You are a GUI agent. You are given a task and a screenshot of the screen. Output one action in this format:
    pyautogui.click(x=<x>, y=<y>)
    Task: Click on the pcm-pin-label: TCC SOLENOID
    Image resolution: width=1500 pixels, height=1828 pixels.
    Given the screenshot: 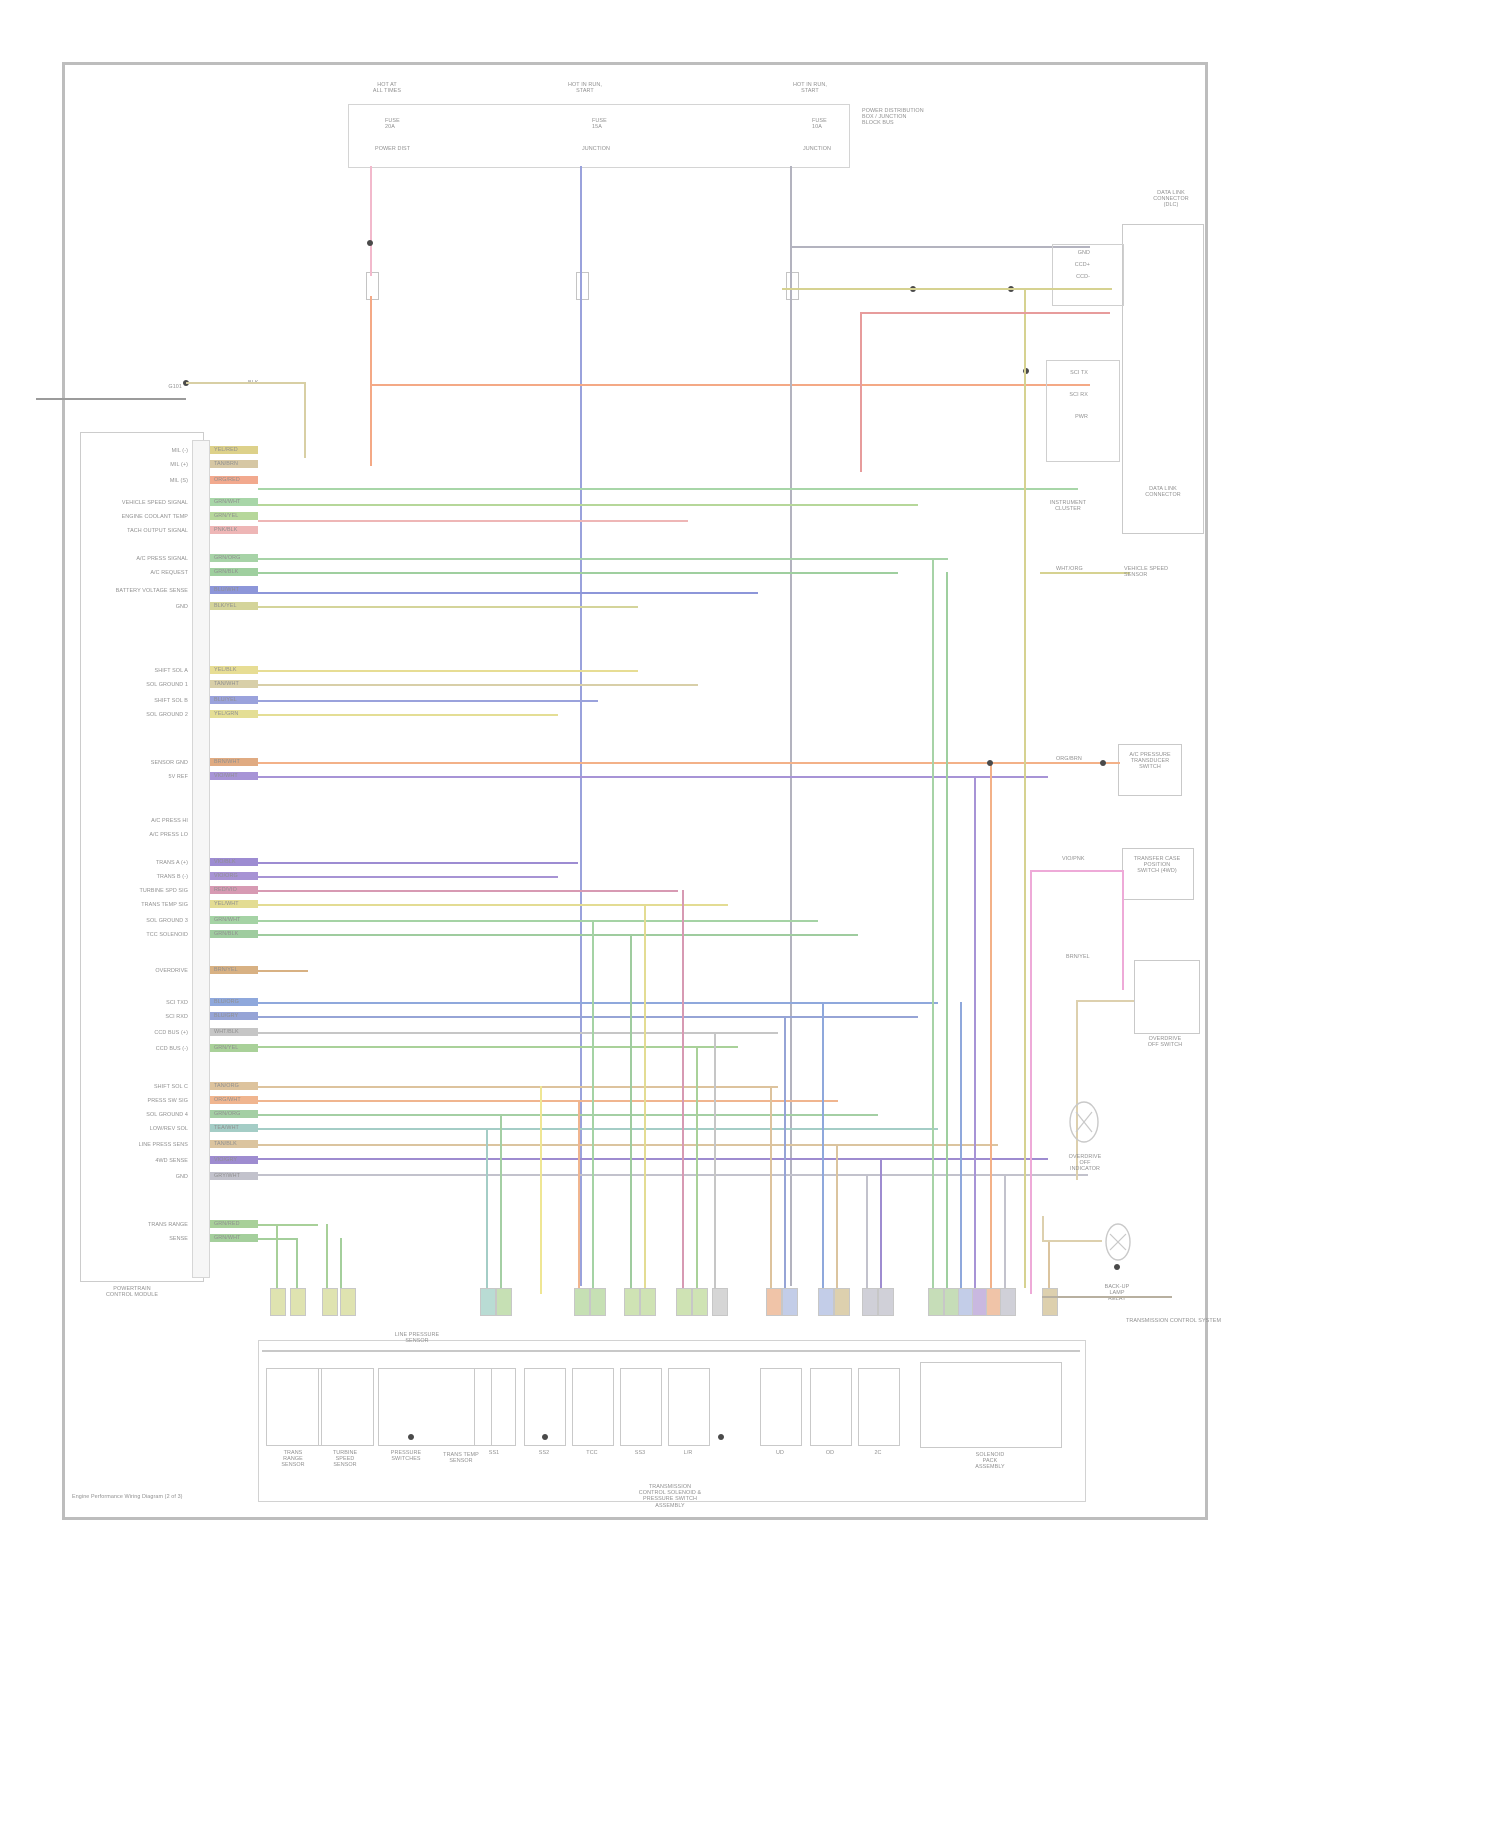 What is the action you would take?
    pyautogui.click(x=167, y=935)
    